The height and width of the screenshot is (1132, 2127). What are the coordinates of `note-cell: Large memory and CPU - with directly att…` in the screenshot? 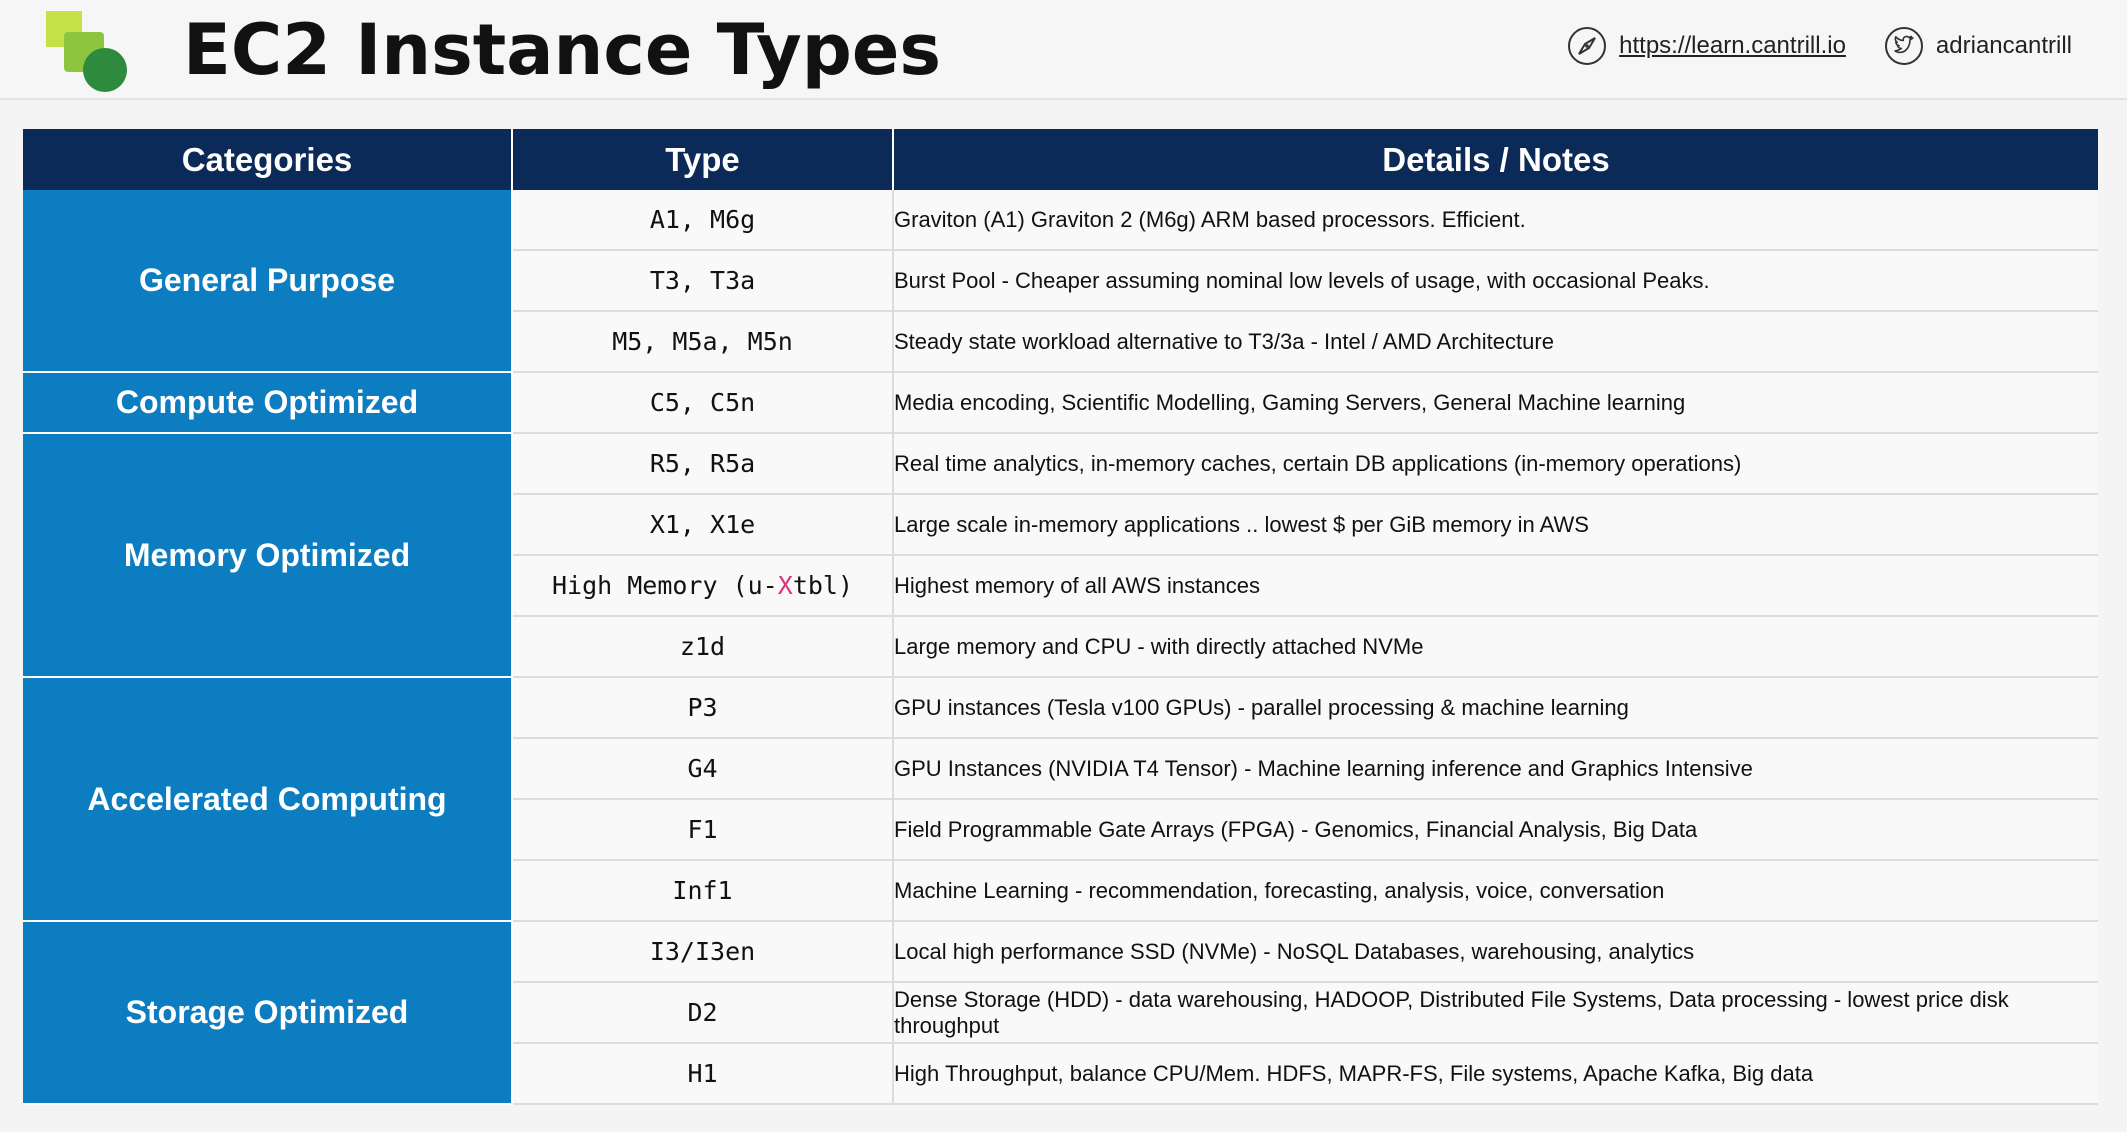 It's located at (1495, 647).